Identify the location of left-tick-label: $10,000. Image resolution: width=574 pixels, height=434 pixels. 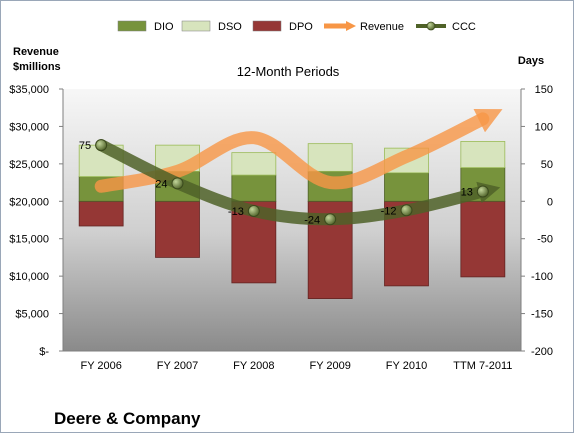
(29, 277).